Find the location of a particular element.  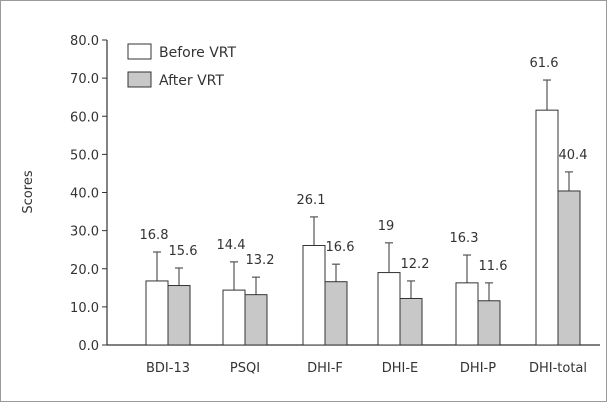

legend: Before VRT After VRT is located at coordinates (182, 66).